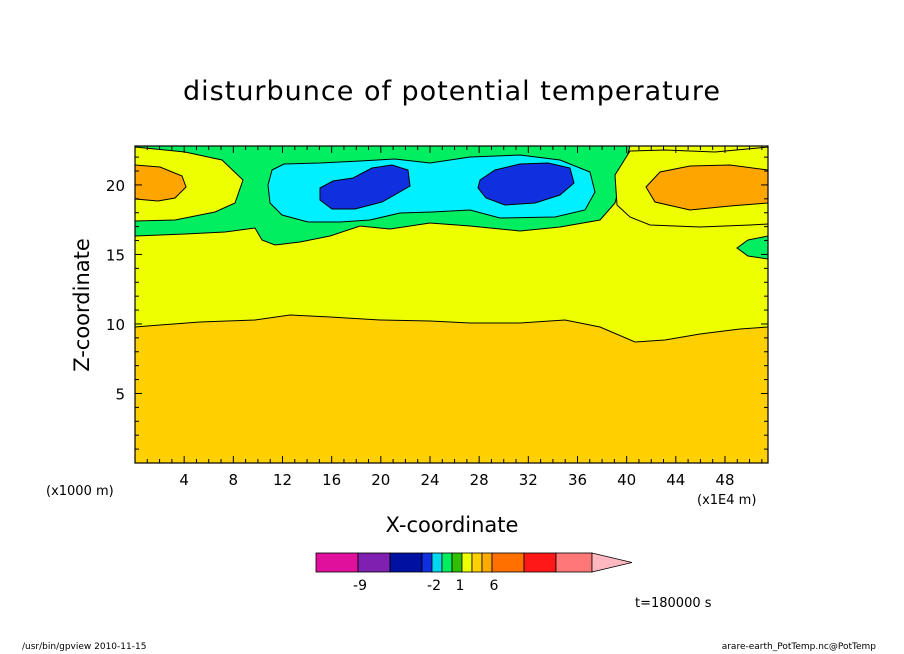  What do you see at coordinates (626, 480) in the screenshot?
I see `x-tick-label: 40` at bounding box center [626, 480].